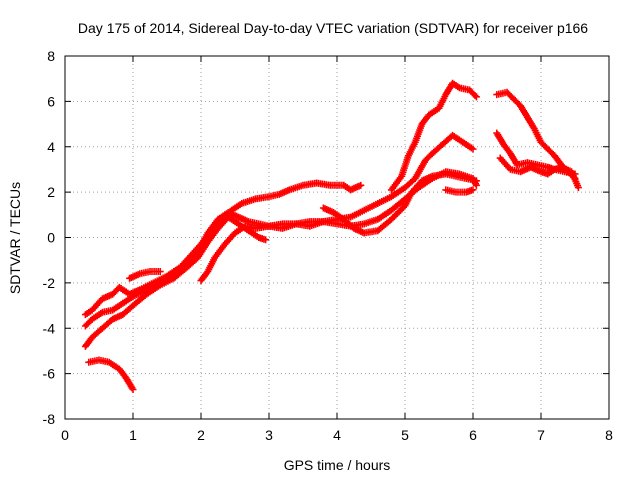  I want to click on x-axis-label: GPS time / hours, so click(337, 465).